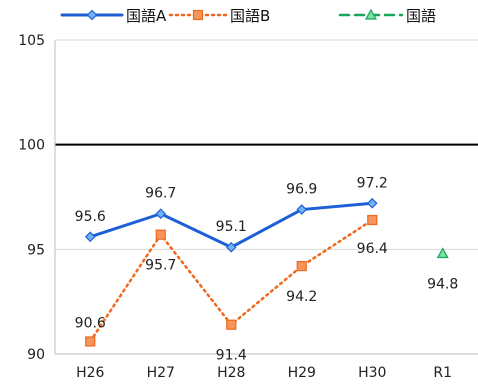 This screenshot has width=478, height=385. I want to click on y-tick-label-100: 100, so click(31, 146).